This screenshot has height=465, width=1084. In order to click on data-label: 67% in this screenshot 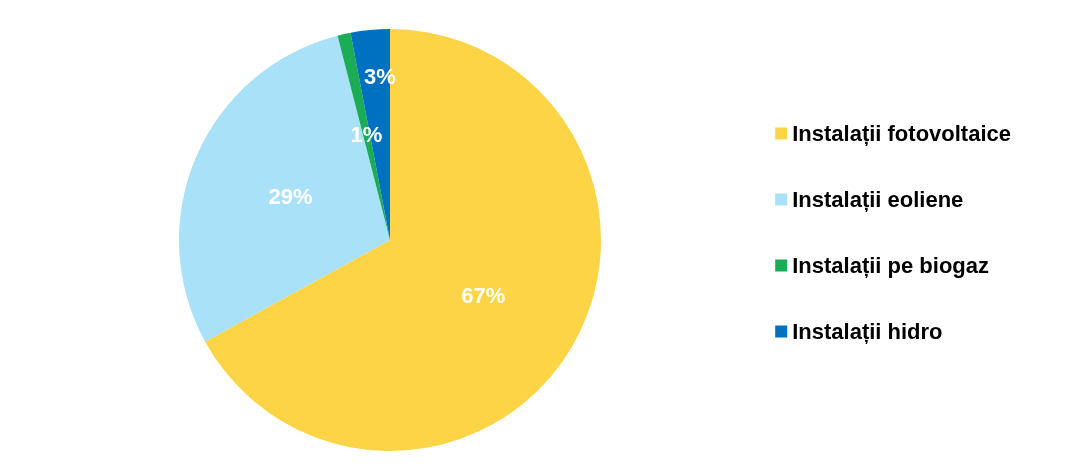, I will do `click(483, 295)`.